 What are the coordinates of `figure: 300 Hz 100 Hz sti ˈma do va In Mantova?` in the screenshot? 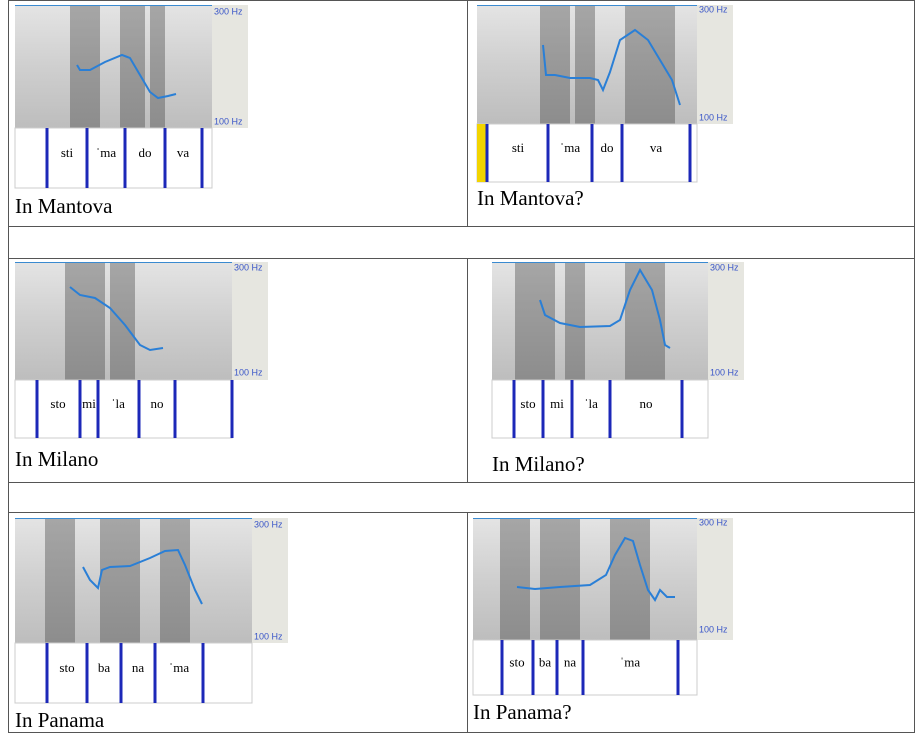 It's located at (604, 107).